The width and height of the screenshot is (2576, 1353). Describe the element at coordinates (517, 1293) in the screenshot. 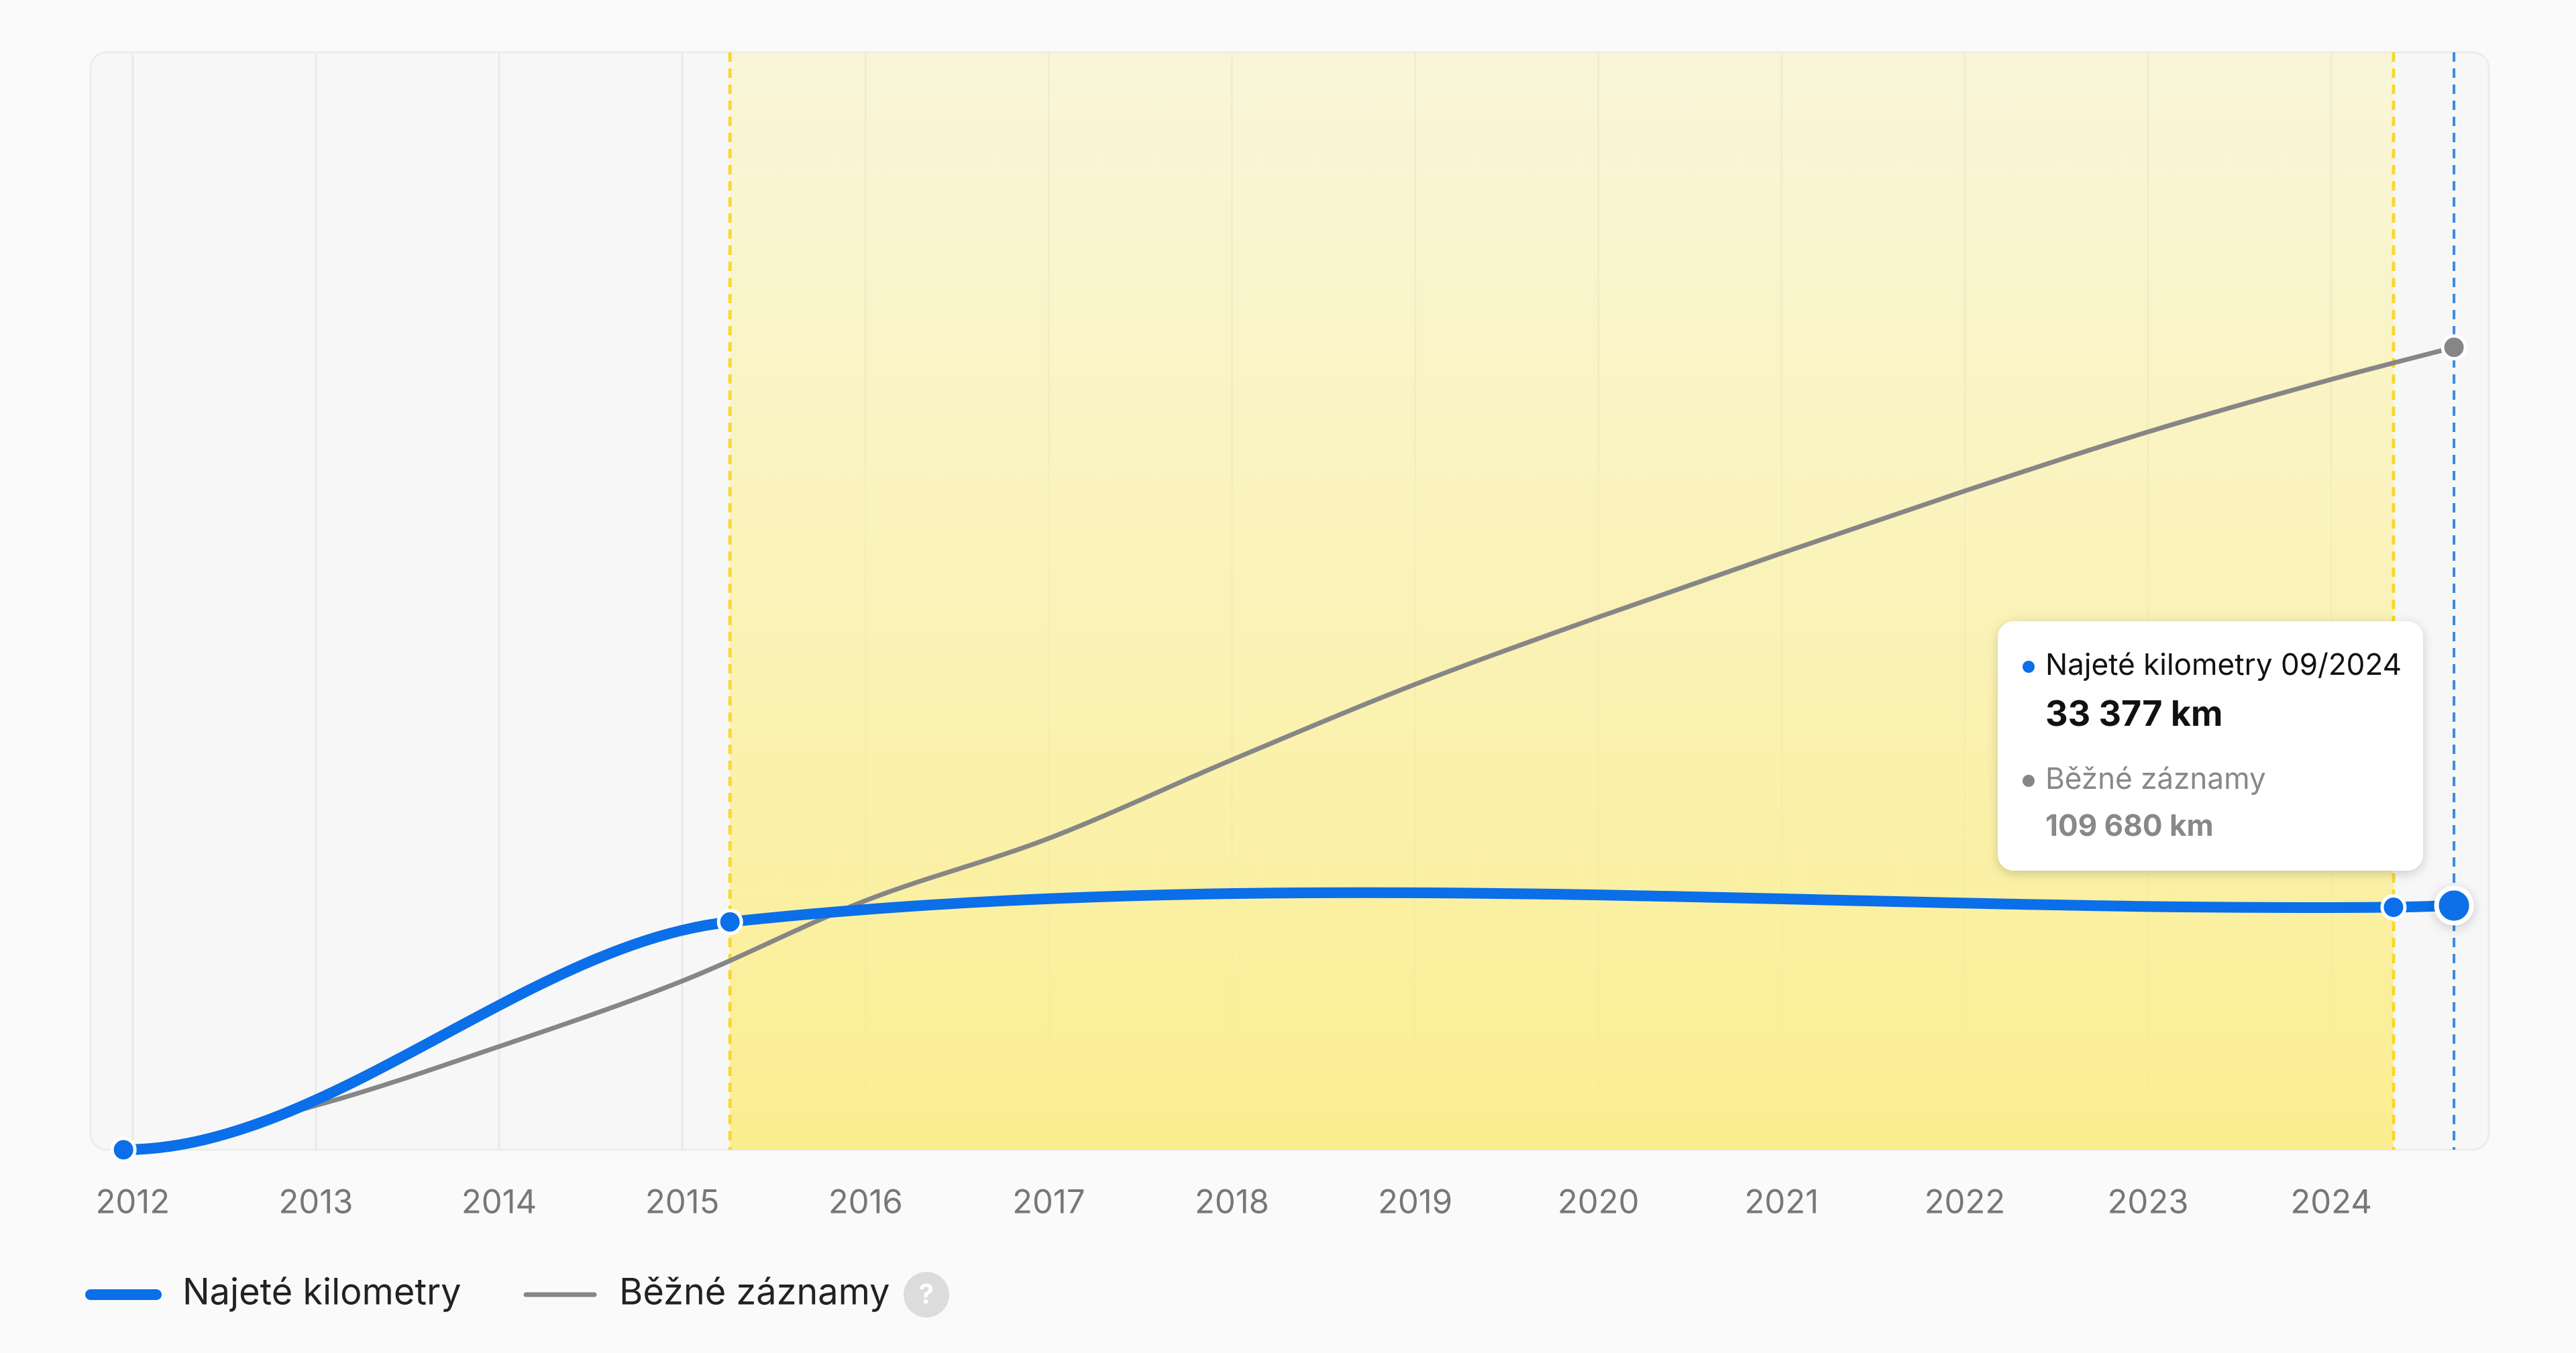

I see `legend: Najeté kilometry Běžné záznamy ?` at that location.